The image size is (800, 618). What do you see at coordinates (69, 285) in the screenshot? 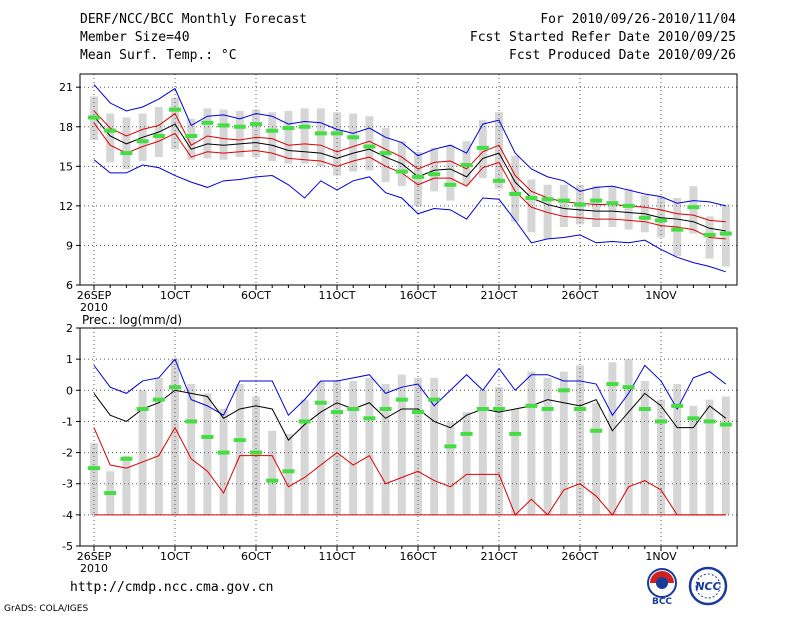
I see `y-tick-label: 6` at bounding box center [69, 285].